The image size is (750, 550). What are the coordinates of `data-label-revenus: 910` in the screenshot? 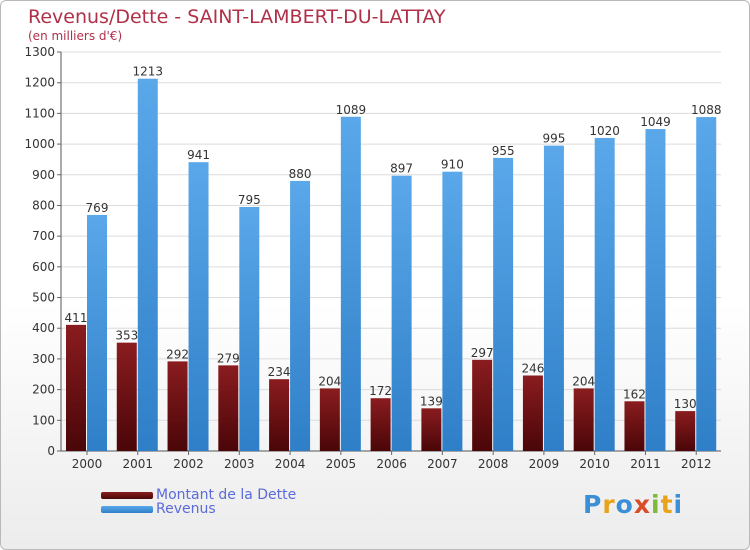 It's located at (452, 165).